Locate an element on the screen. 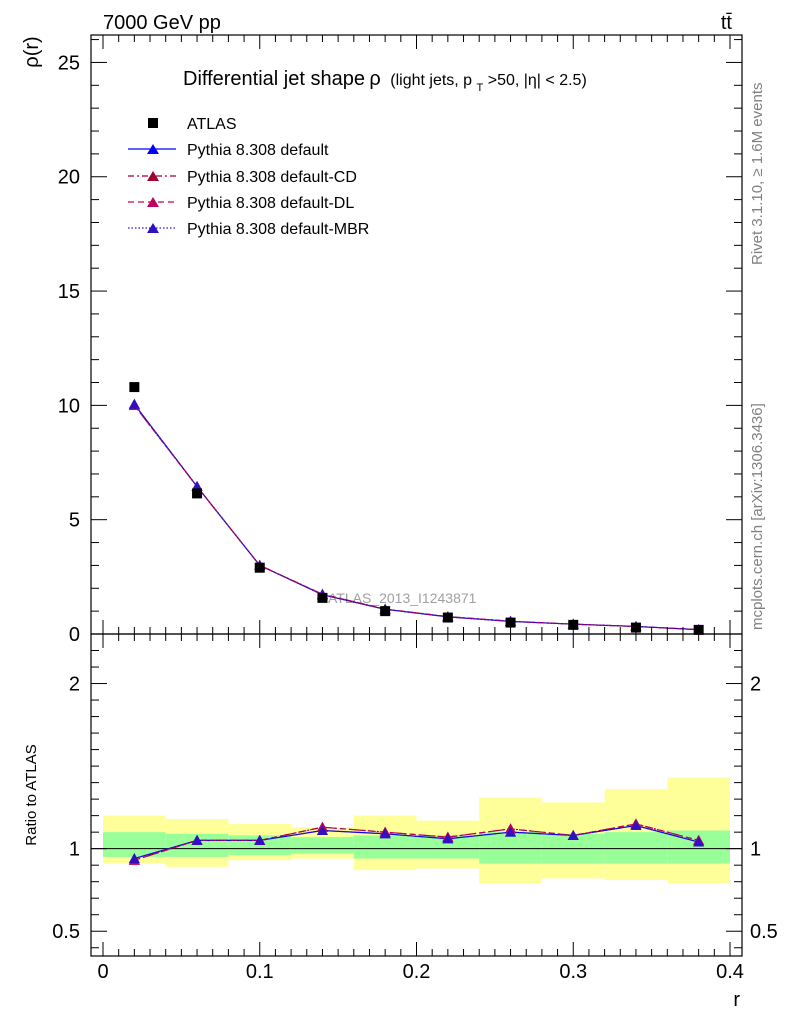 The width and height of the screenshot is (786, 1024). main-ylabel: ρ(r) is located at coordinates (32, 51).